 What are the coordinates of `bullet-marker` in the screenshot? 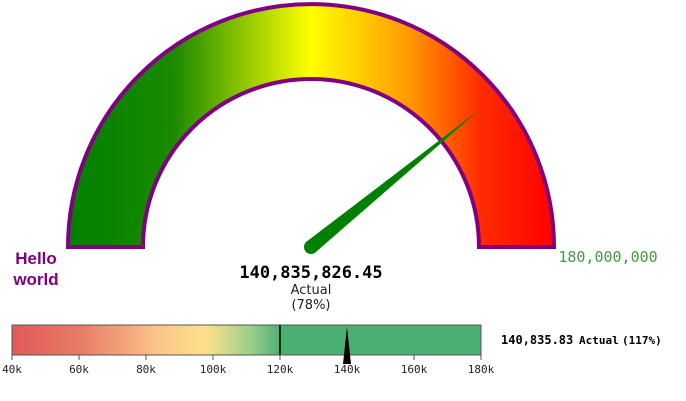 It's located at (347, 345).